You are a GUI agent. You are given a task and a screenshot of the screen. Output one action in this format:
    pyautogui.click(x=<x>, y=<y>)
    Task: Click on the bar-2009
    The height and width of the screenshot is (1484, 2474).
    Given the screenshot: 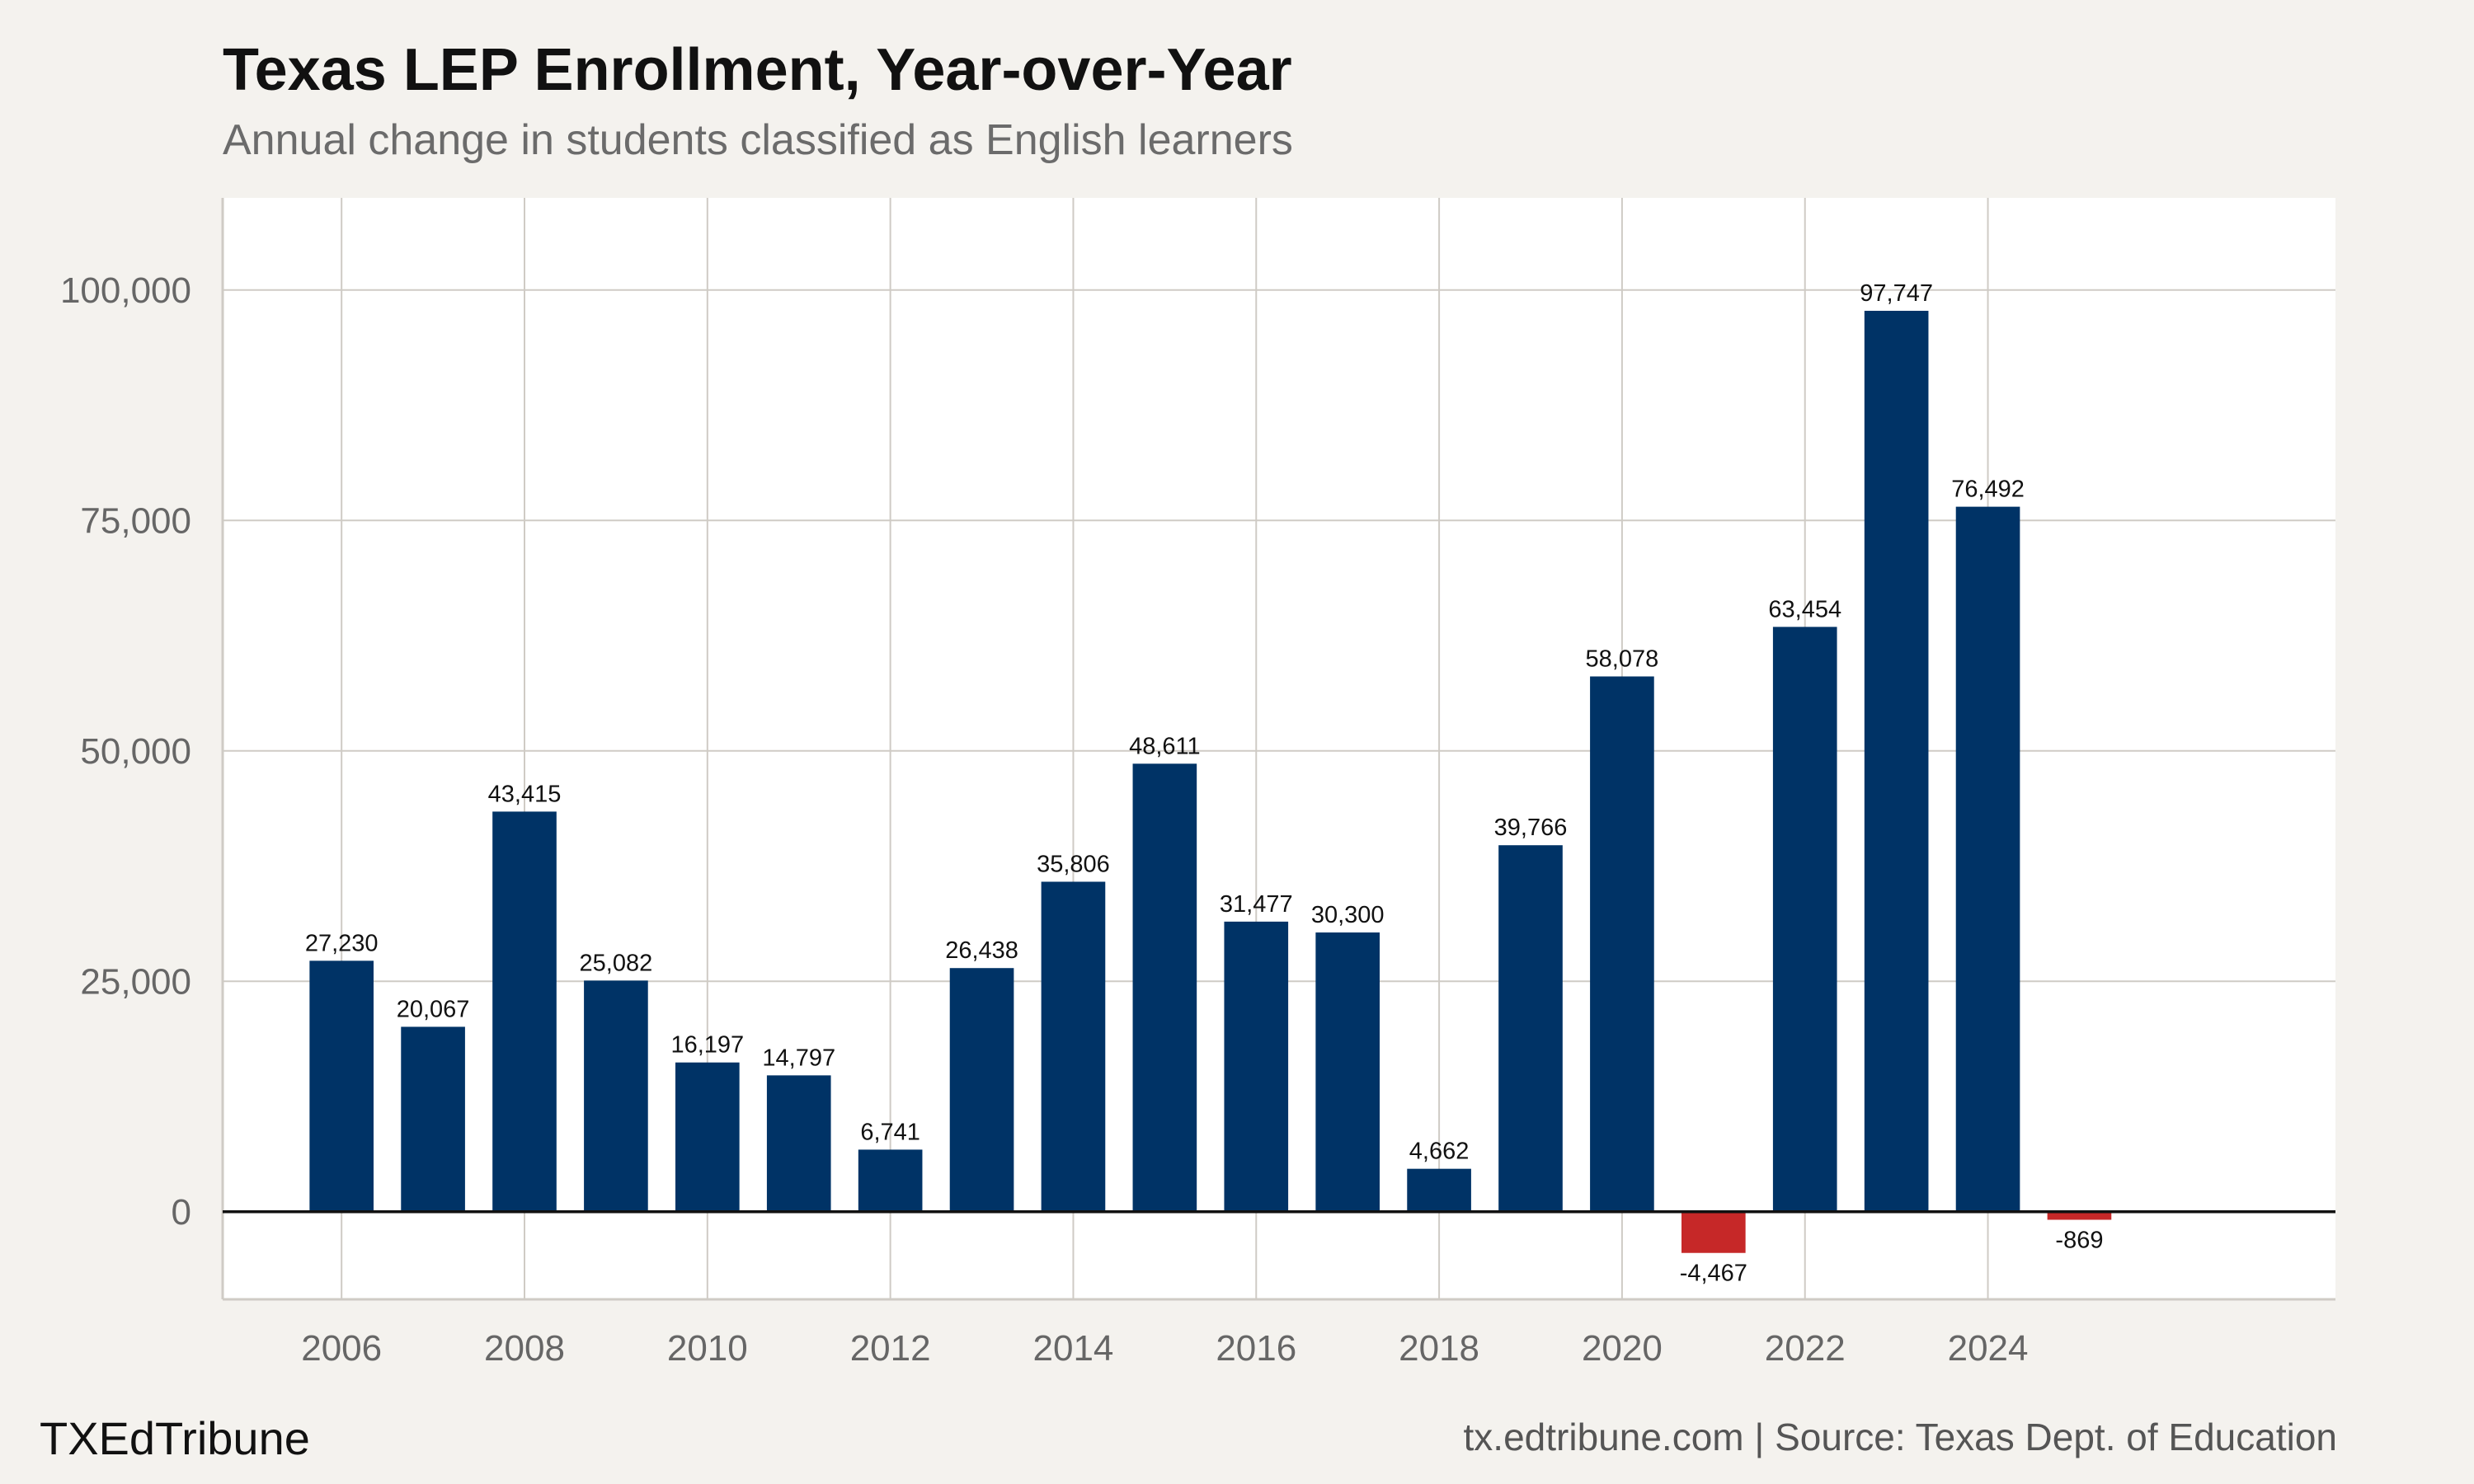 What is the action you would take?
    pyautogui.click(x=616, y=1096)
    